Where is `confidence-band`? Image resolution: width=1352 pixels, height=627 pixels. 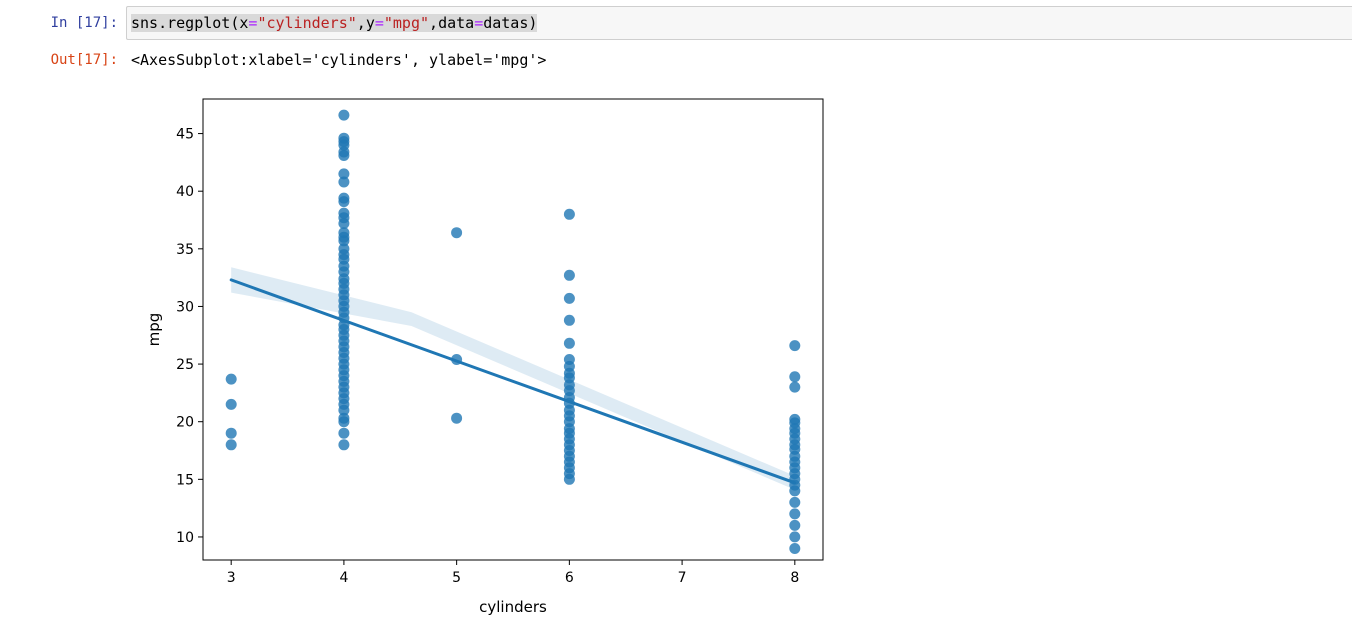 confidence-band is located at coordinates (513, 378).